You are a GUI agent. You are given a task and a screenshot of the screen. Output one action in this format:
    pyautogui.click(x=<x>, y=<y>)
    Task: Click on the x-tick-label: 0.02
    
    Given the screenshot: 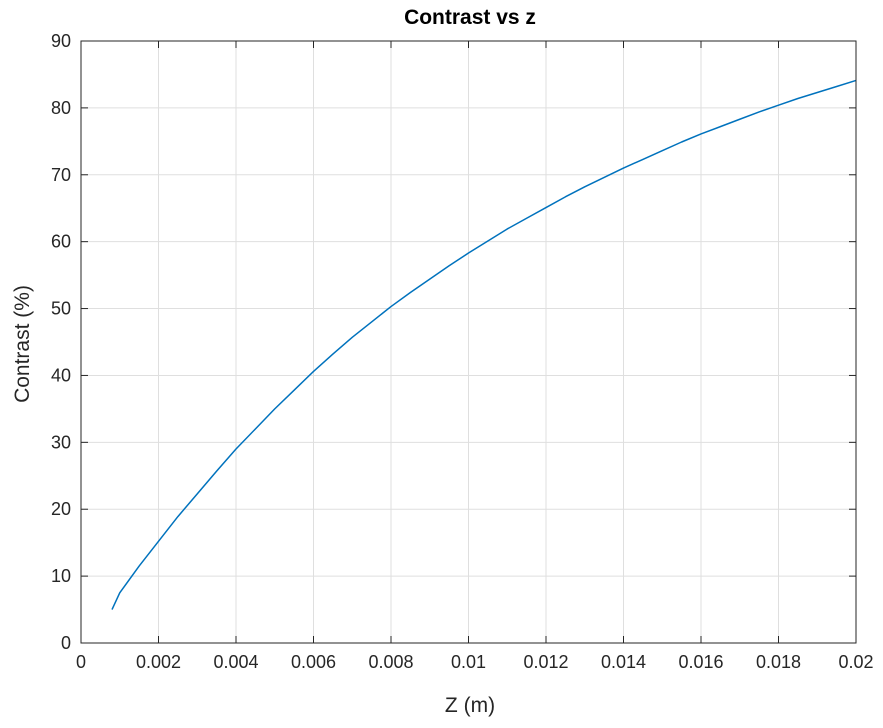 What is the action you would take?
    pyautogui.click(x=855, y=662)
    